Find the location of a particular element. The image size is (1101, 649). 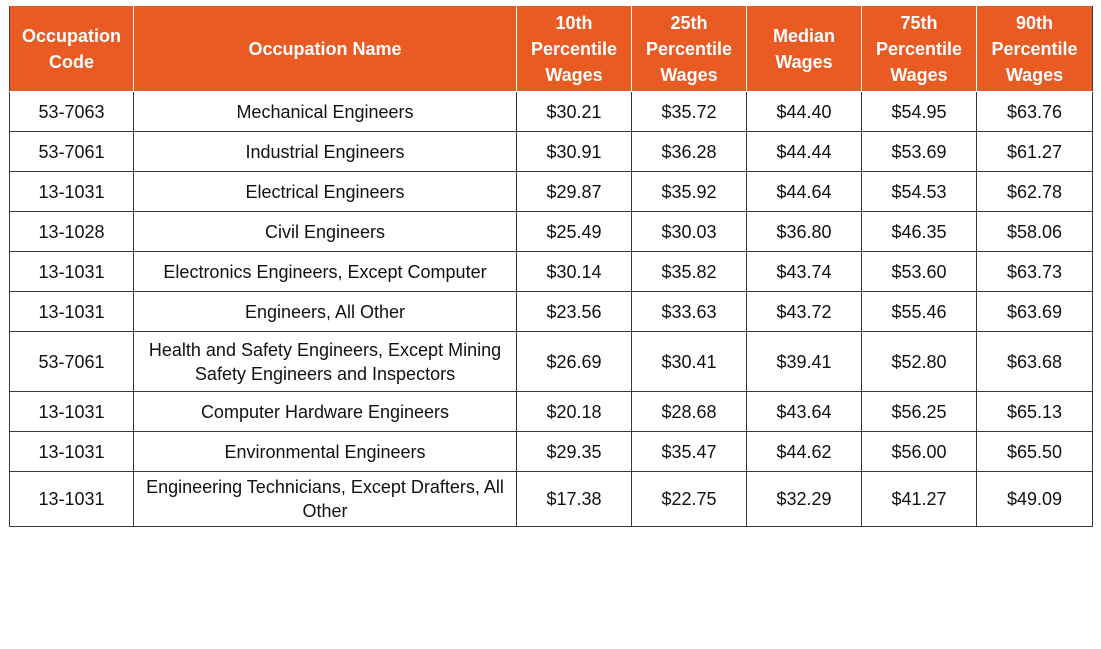

p10-wage-cell: $26.69 is located at coordinates (574, 361).